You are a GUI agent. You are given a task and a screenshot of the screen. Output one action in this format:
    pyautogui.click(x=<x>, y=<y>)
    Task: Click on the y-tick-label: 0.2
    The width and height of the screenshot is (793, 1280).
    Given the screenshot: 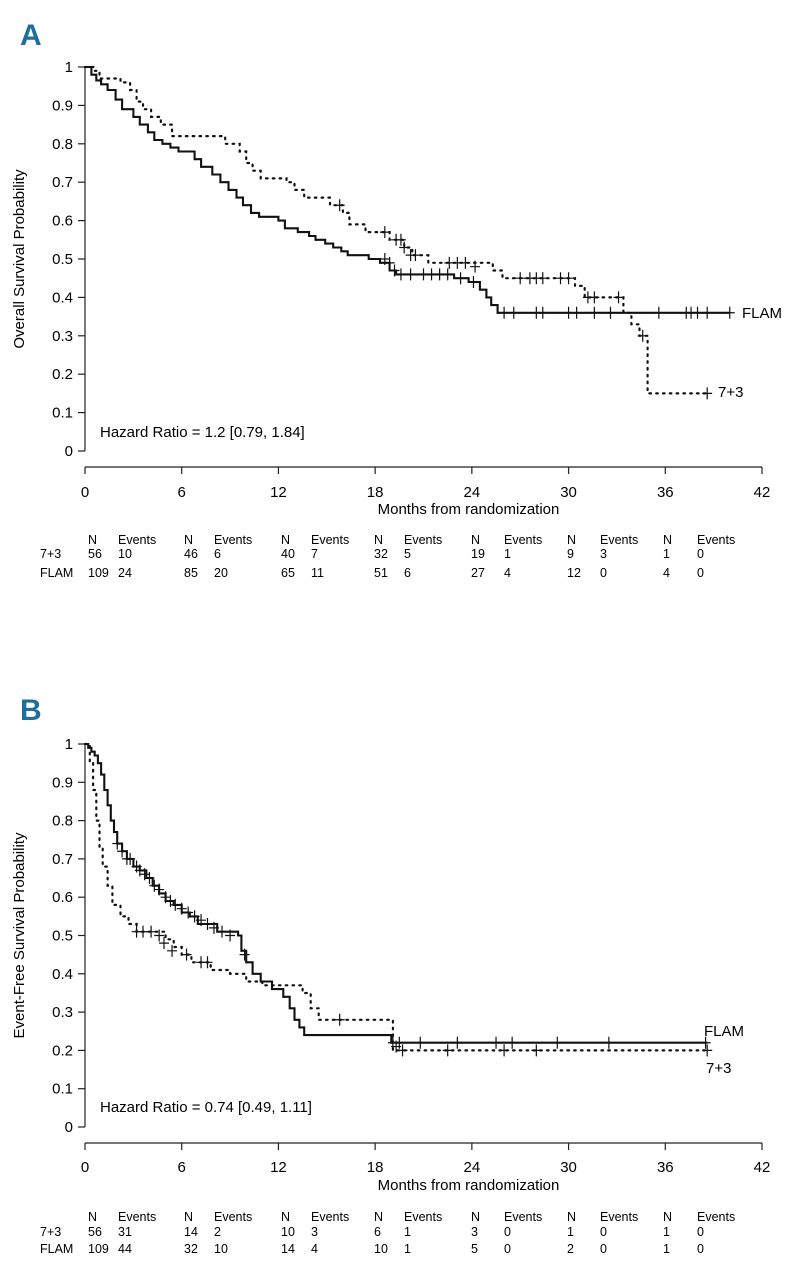 What is the action you would take?
    pyautogui.click(x=62, y=1050)
    